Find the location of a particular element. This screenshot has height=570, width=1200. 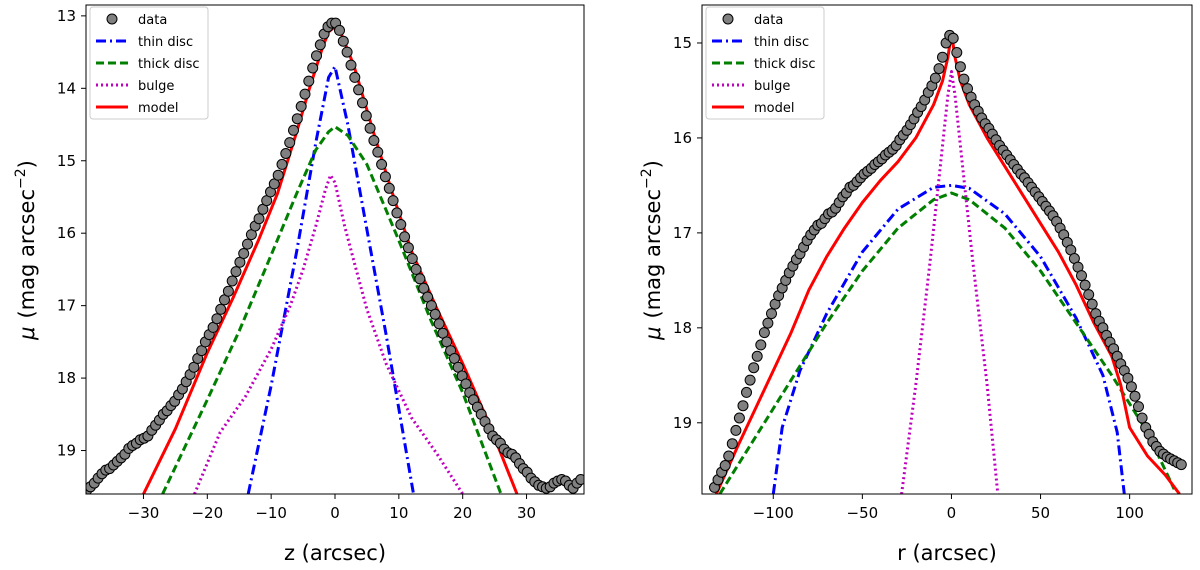

left-y-tick-label: 16 is located at coordinates (66, 233).